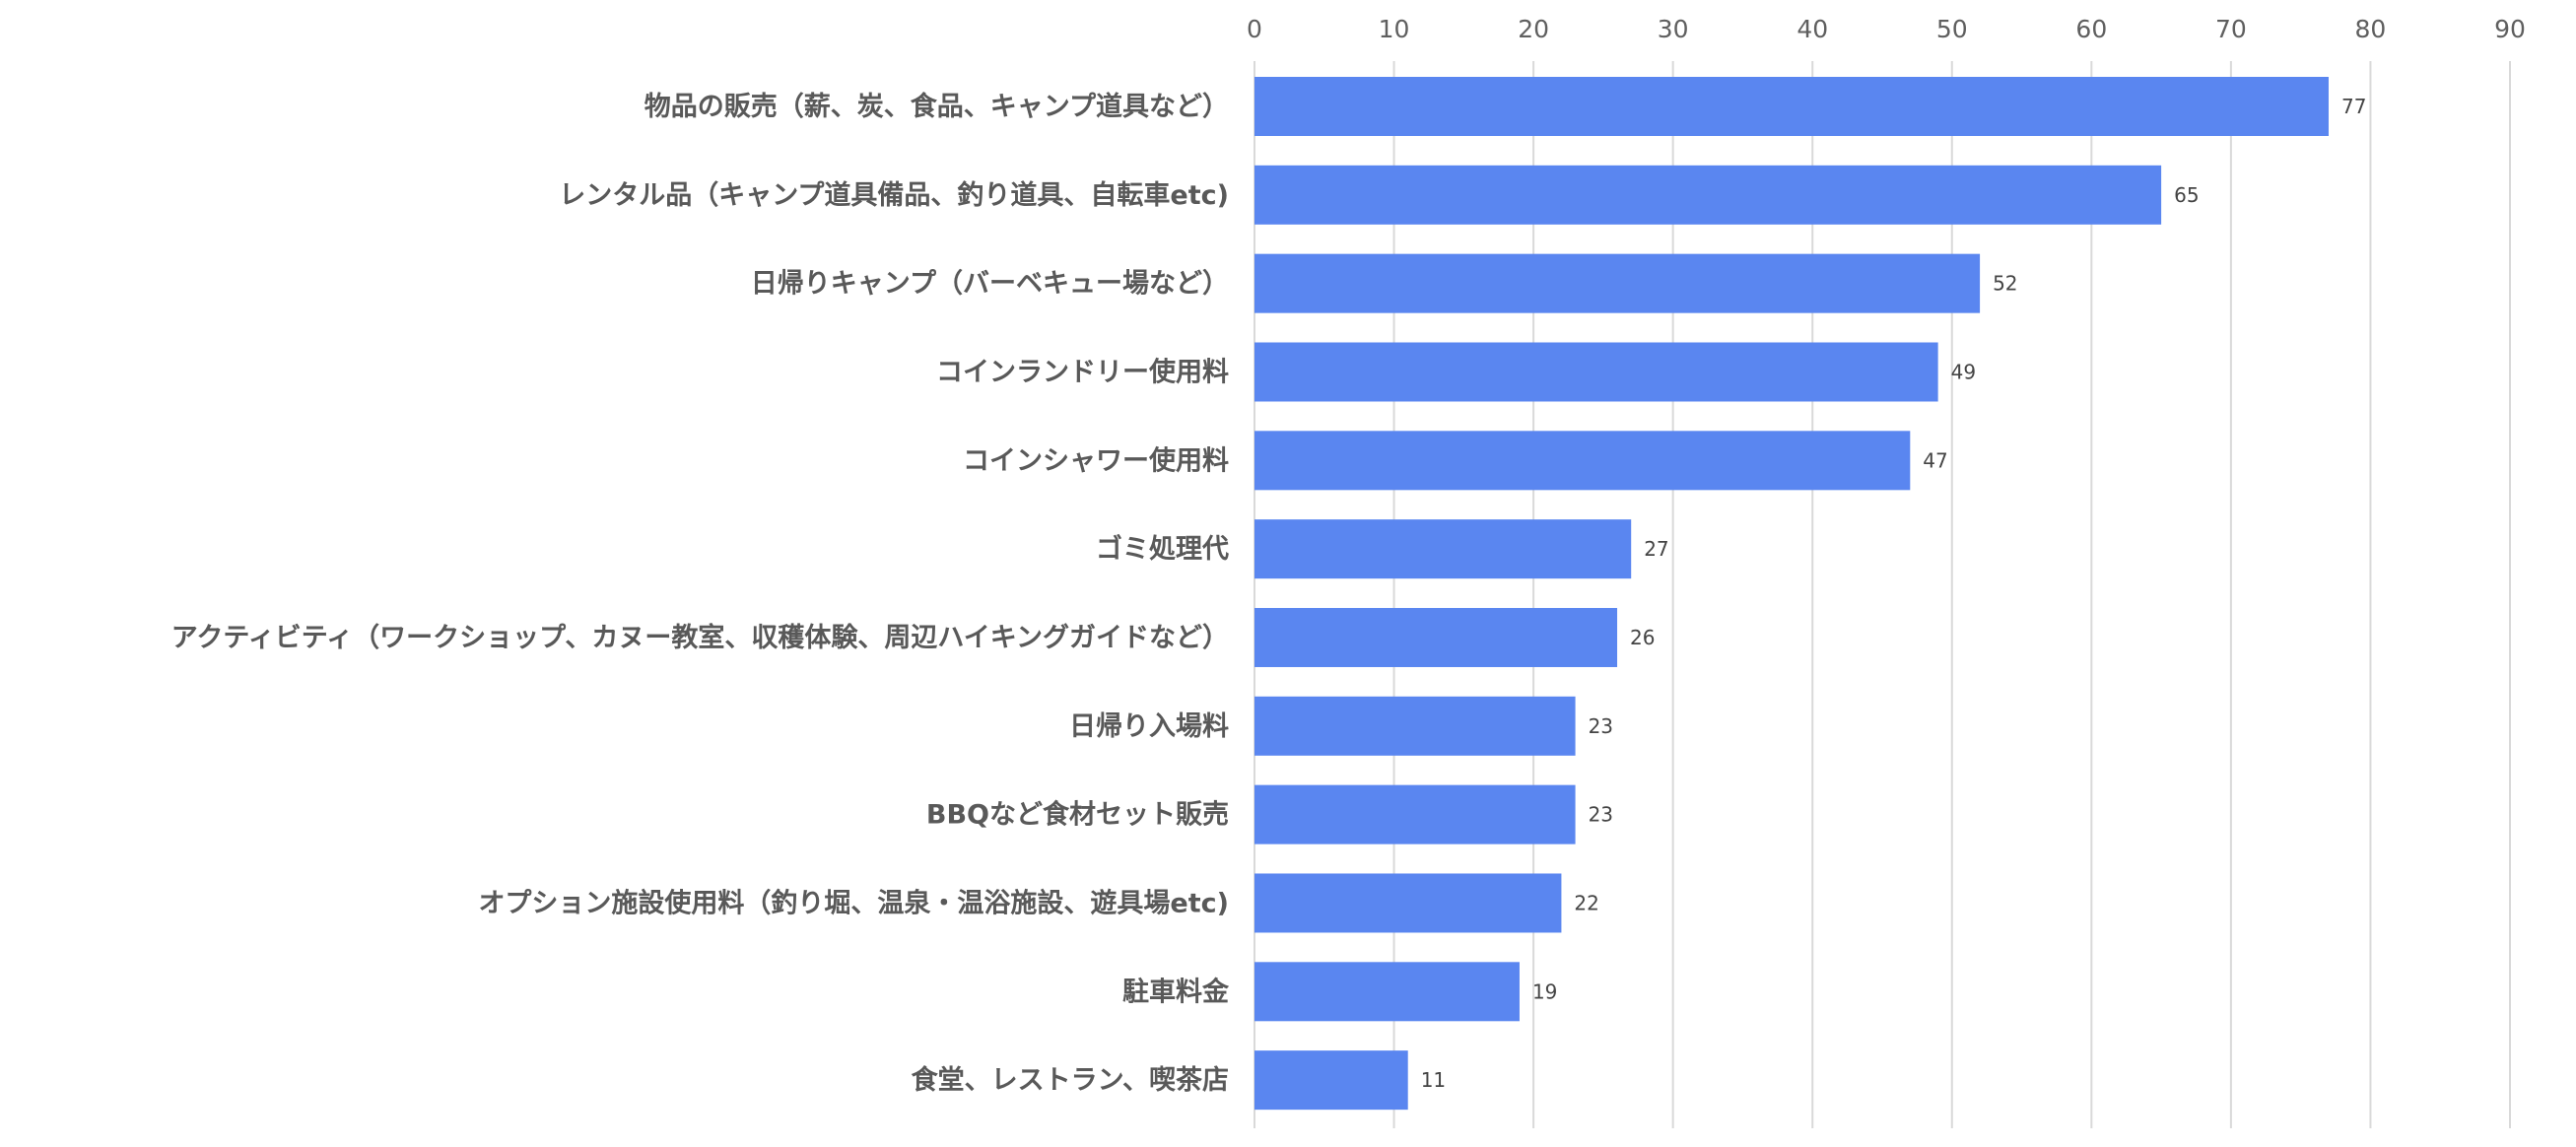 The height and width of the screenshot is (1147, 2576). Describe the element at coordinates (1394, 29) in the screenshot. I see `x-tick-label: 10` at that location.